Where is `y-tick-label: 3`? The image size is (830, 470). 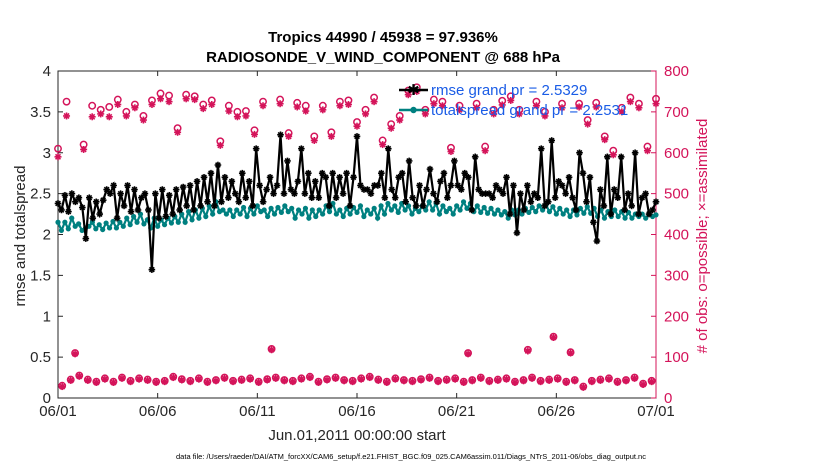
y-tick-label: 3 is located at coordinates (47, 153).